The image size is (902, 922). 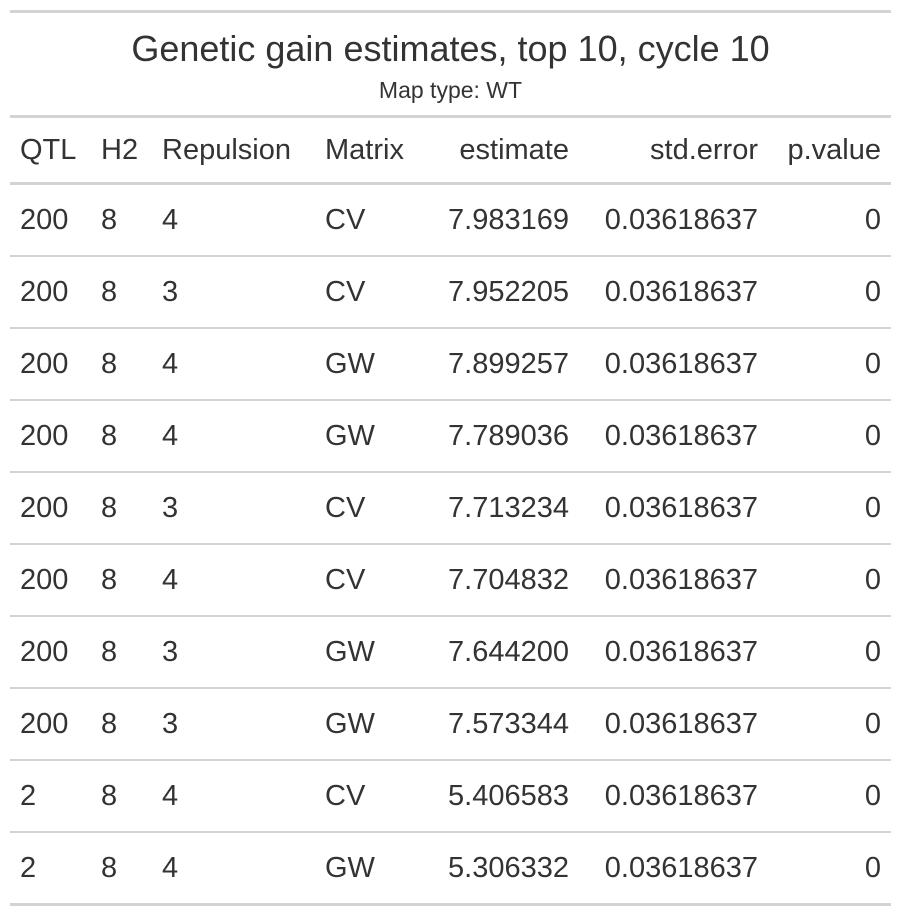 I want to click on table-row: 200 8 4 CV 7.704832 0.03618637 0, so click(x=450, y=580).